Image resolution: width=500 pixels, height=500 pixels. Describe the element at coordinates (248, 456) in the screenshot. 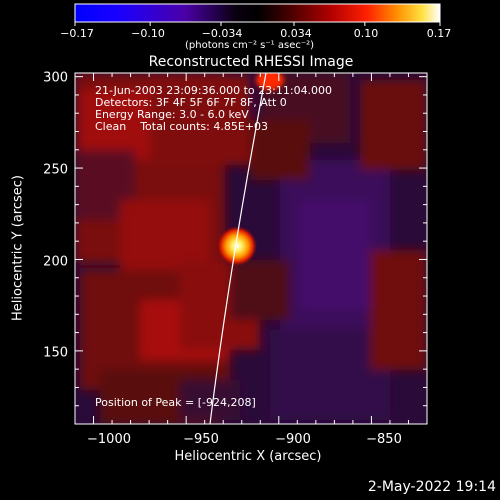

I see `x-axis-label: Heliocentric X (arcsec)` at that location.